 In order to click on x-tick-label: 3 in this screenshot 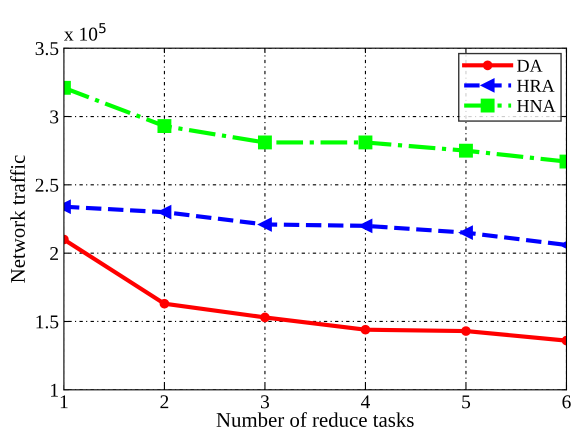, I will do `click(265, 401)`.